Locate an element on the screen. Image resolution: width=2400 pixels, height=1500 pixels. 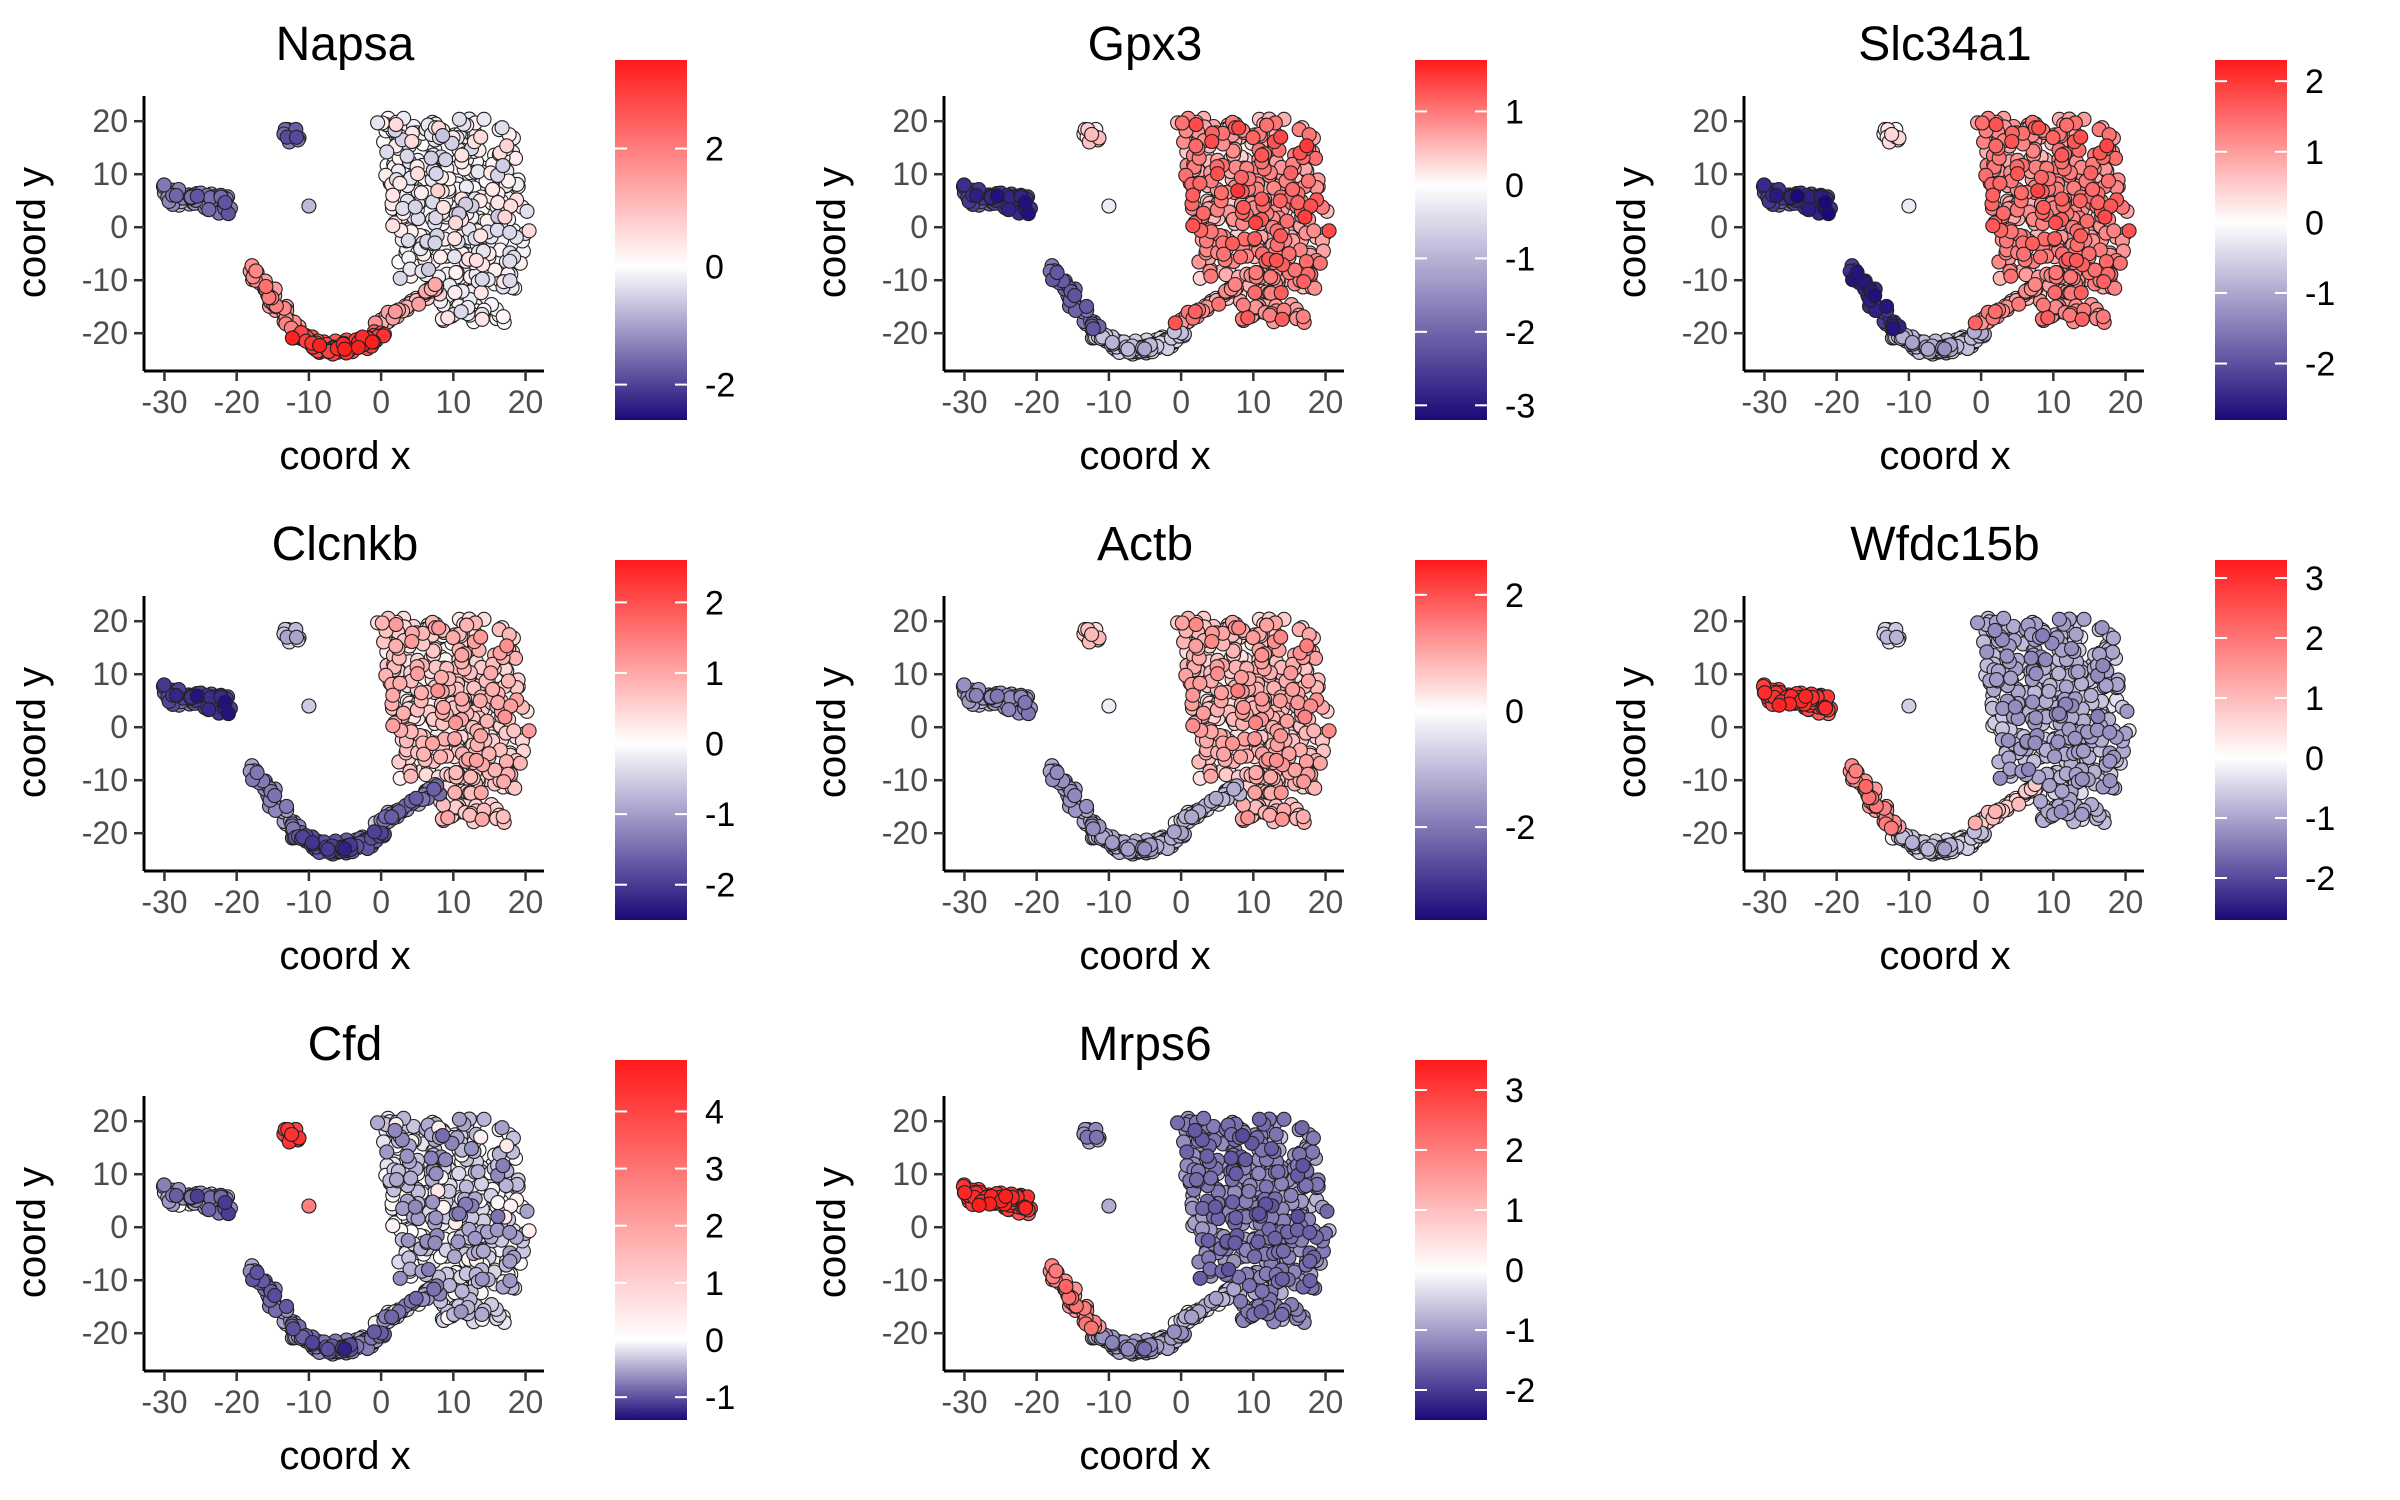
colorbar-tick-label: -2 is located at coordinates (2320, 365).